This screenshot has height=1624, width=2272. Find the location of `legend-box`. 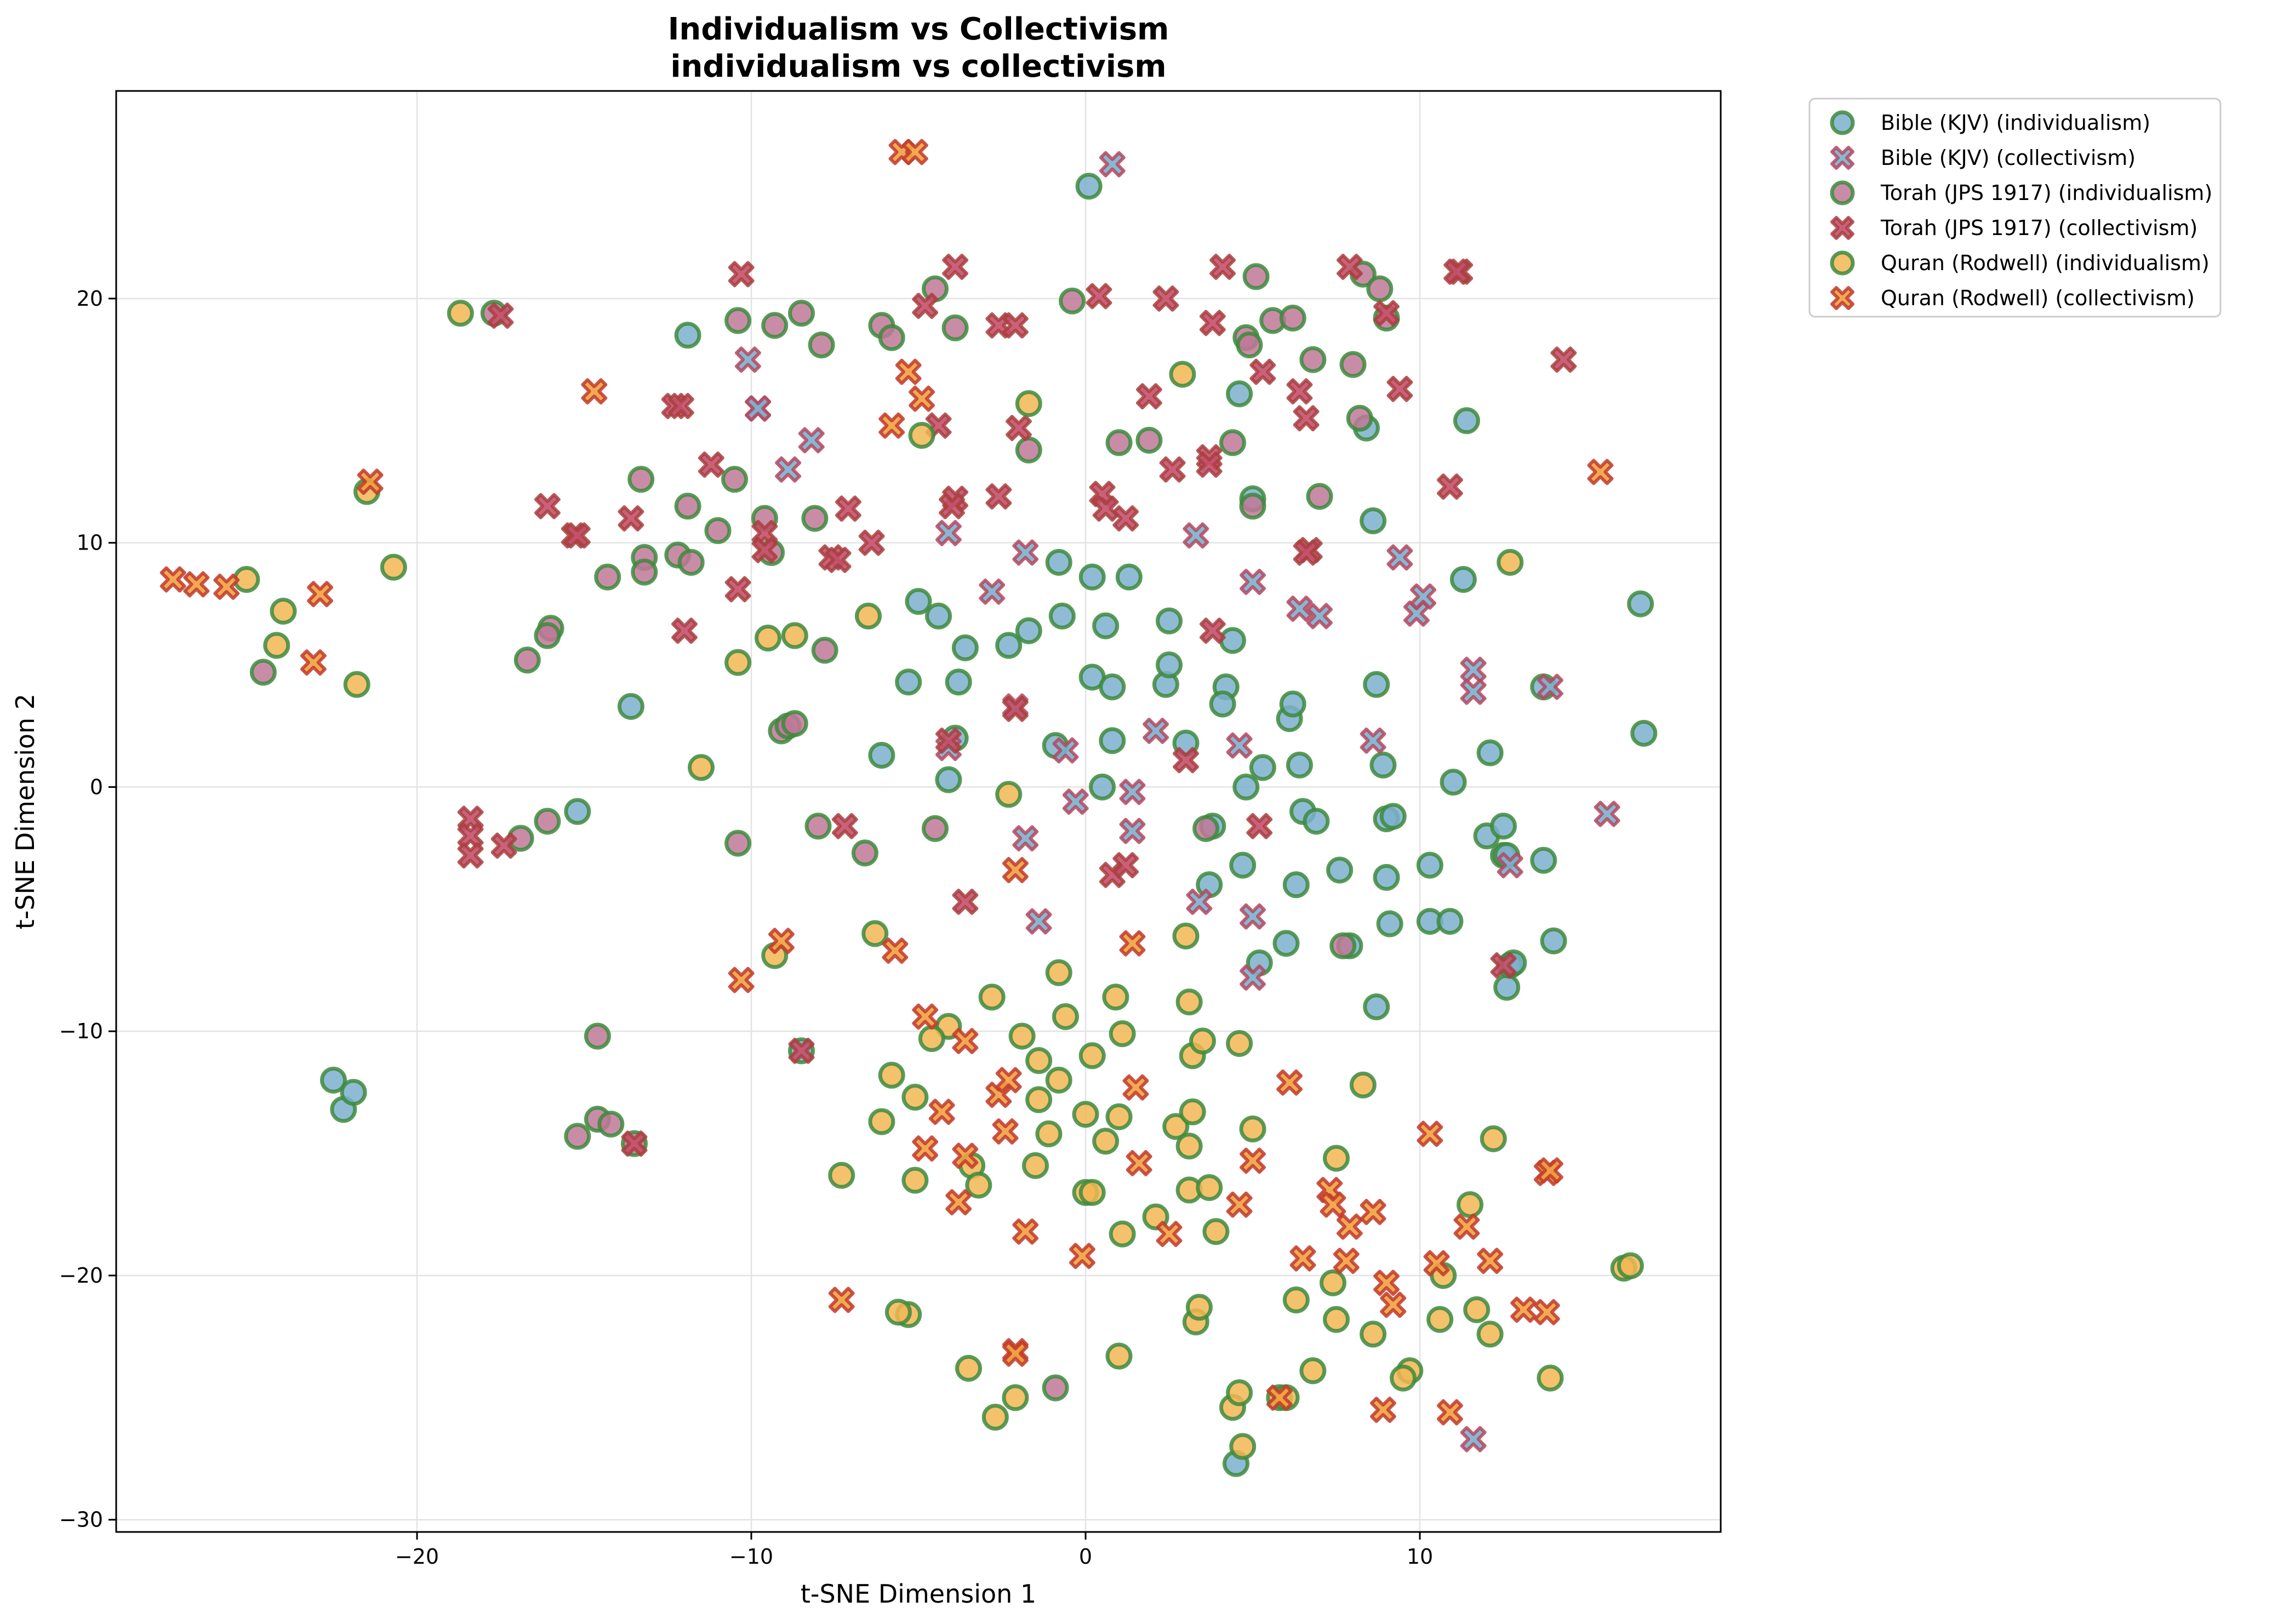

legend-box is located at coordinates (2015, 208).